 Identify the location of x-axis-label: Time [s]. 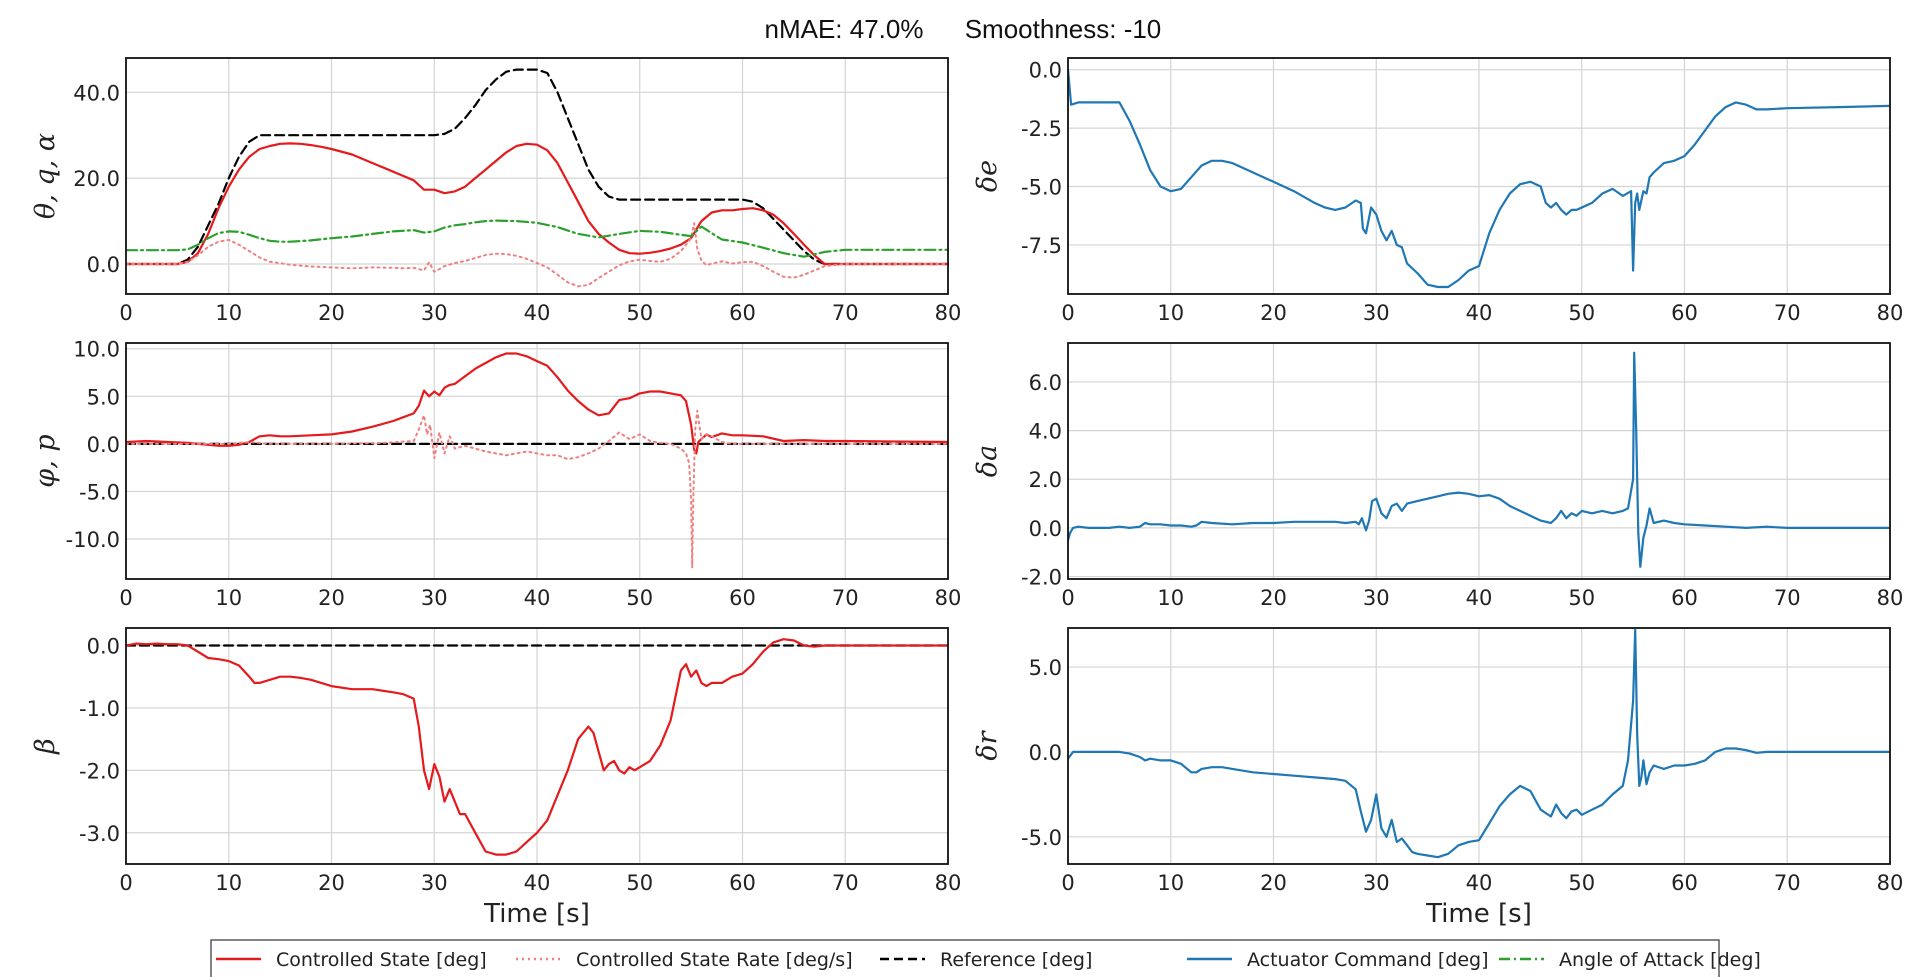
(1478, 914).